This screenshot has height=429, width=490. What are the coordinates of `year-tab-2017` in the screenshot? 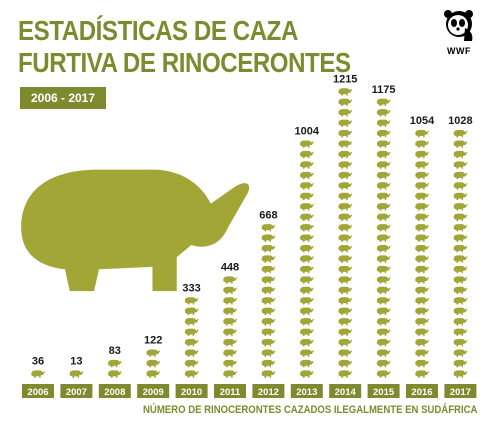 It's located at (460, 391).